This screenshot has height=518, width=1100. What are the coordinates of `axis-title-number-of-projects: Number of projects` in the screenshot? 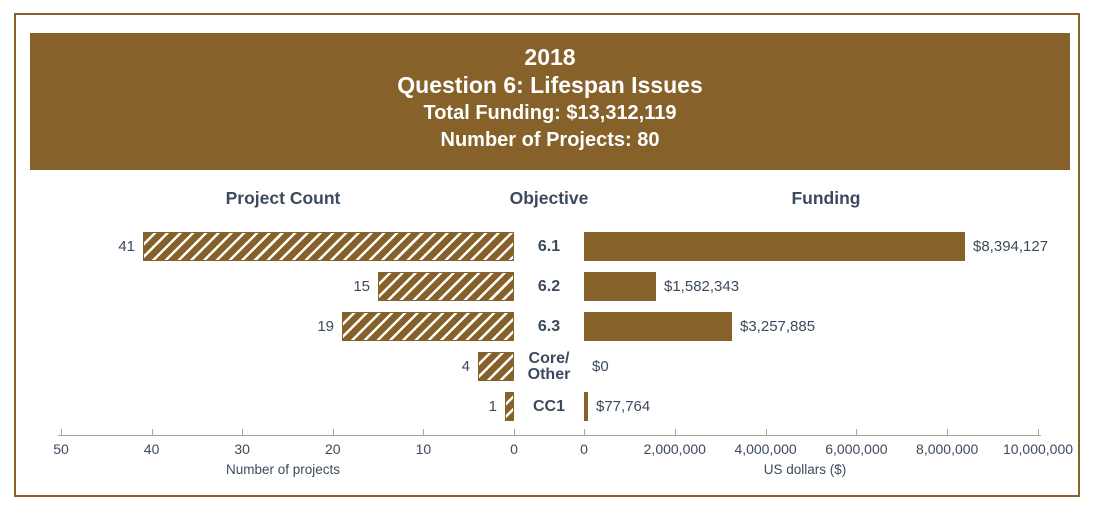 It's located at (283, 469).